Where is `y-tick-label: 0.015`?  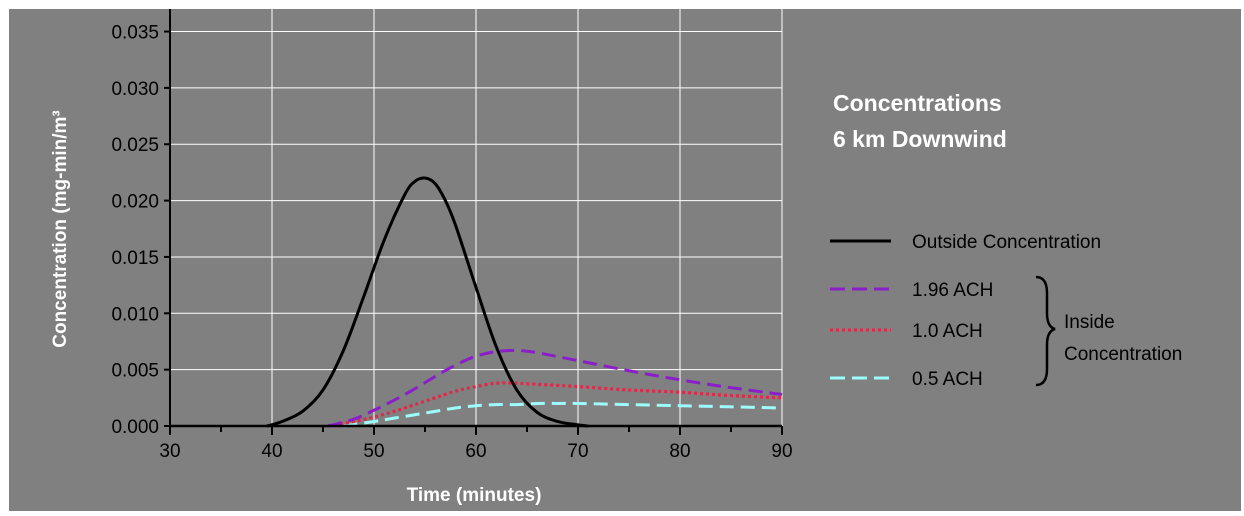 y-tick-label: 0.015 is located at coordinates (135, 258).